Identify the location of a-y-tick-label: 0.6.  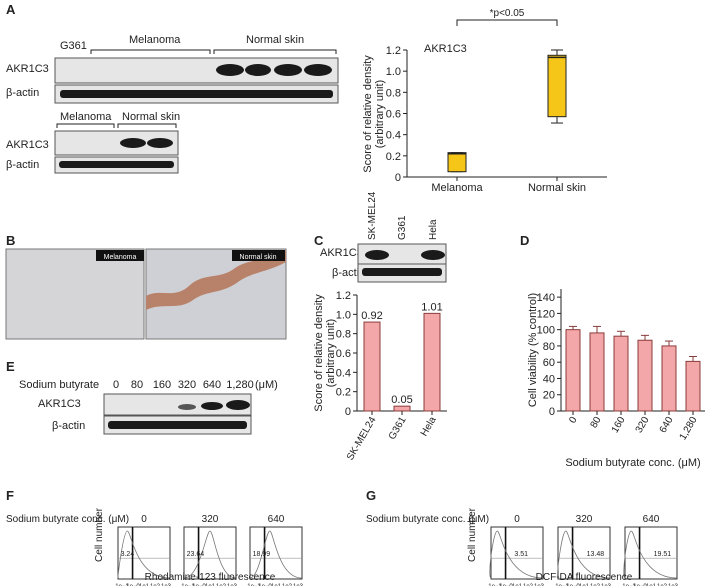
(393, 115).